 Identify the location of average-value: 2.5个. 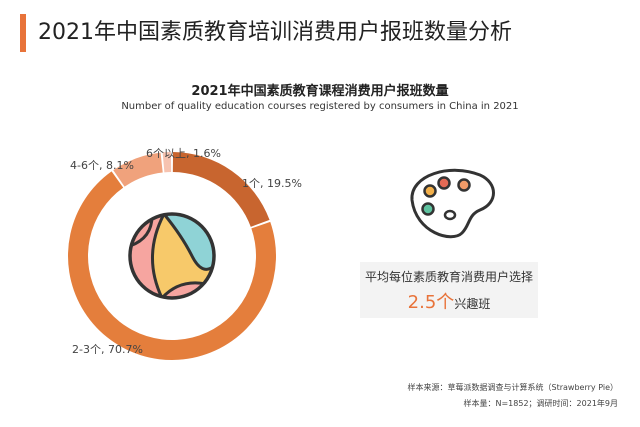
(431, 302).